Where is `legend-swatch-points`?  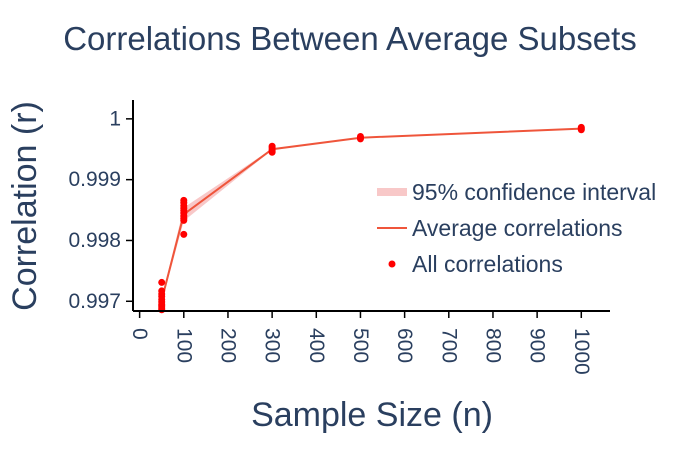
legend-swatch-points is located at coordinates (392, 264).